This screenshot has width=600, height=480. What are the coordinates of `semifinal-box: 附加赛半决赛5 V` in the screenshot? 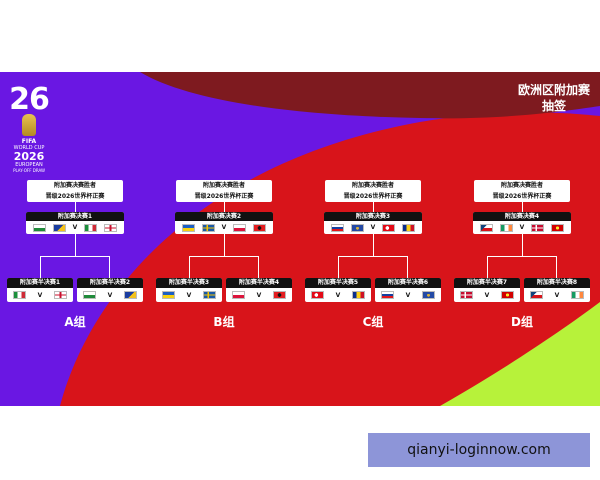 It's located at (338, 290).